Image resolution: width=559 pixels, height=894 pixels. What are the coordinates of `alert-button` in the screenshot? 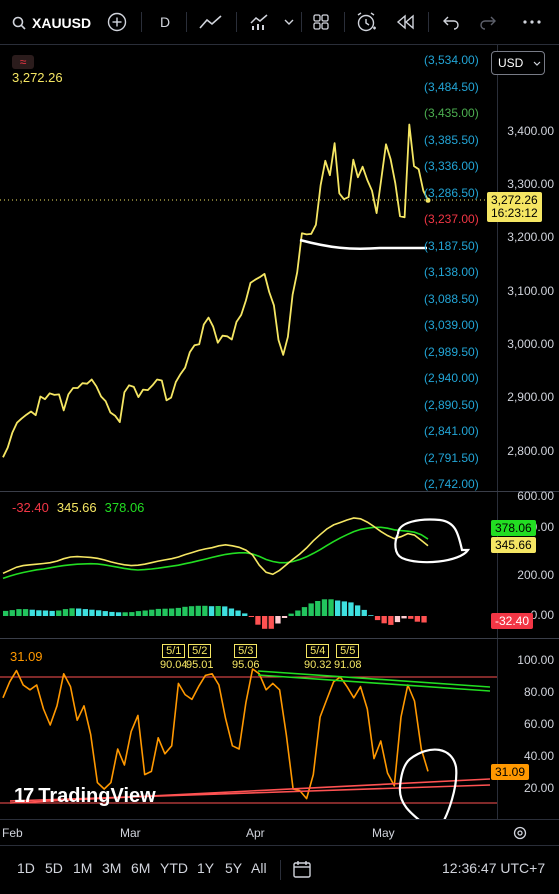 It's located at (366, 22).